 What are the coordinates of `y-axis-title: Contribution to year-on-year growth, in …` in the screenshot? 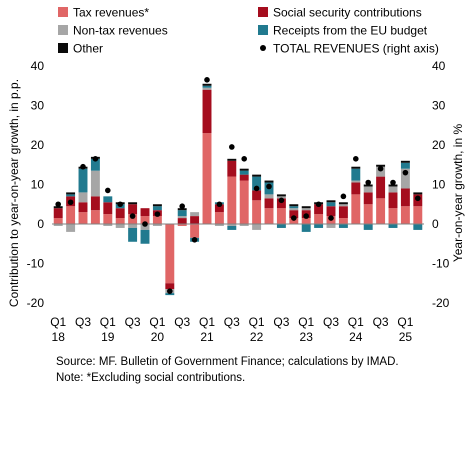 It's located at (14, 193).